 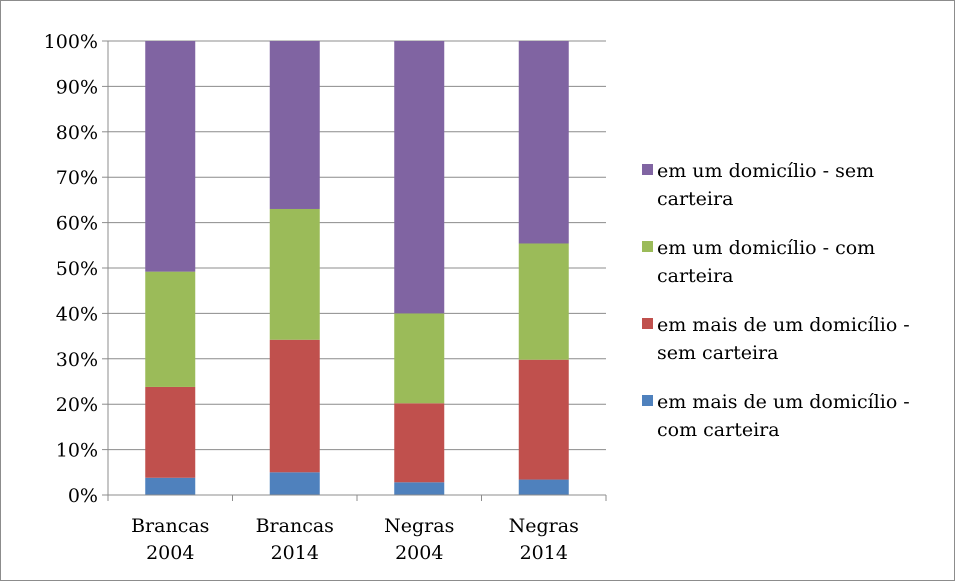 I want to click on y-tick-label: 60%, so click(x=77, y=224).